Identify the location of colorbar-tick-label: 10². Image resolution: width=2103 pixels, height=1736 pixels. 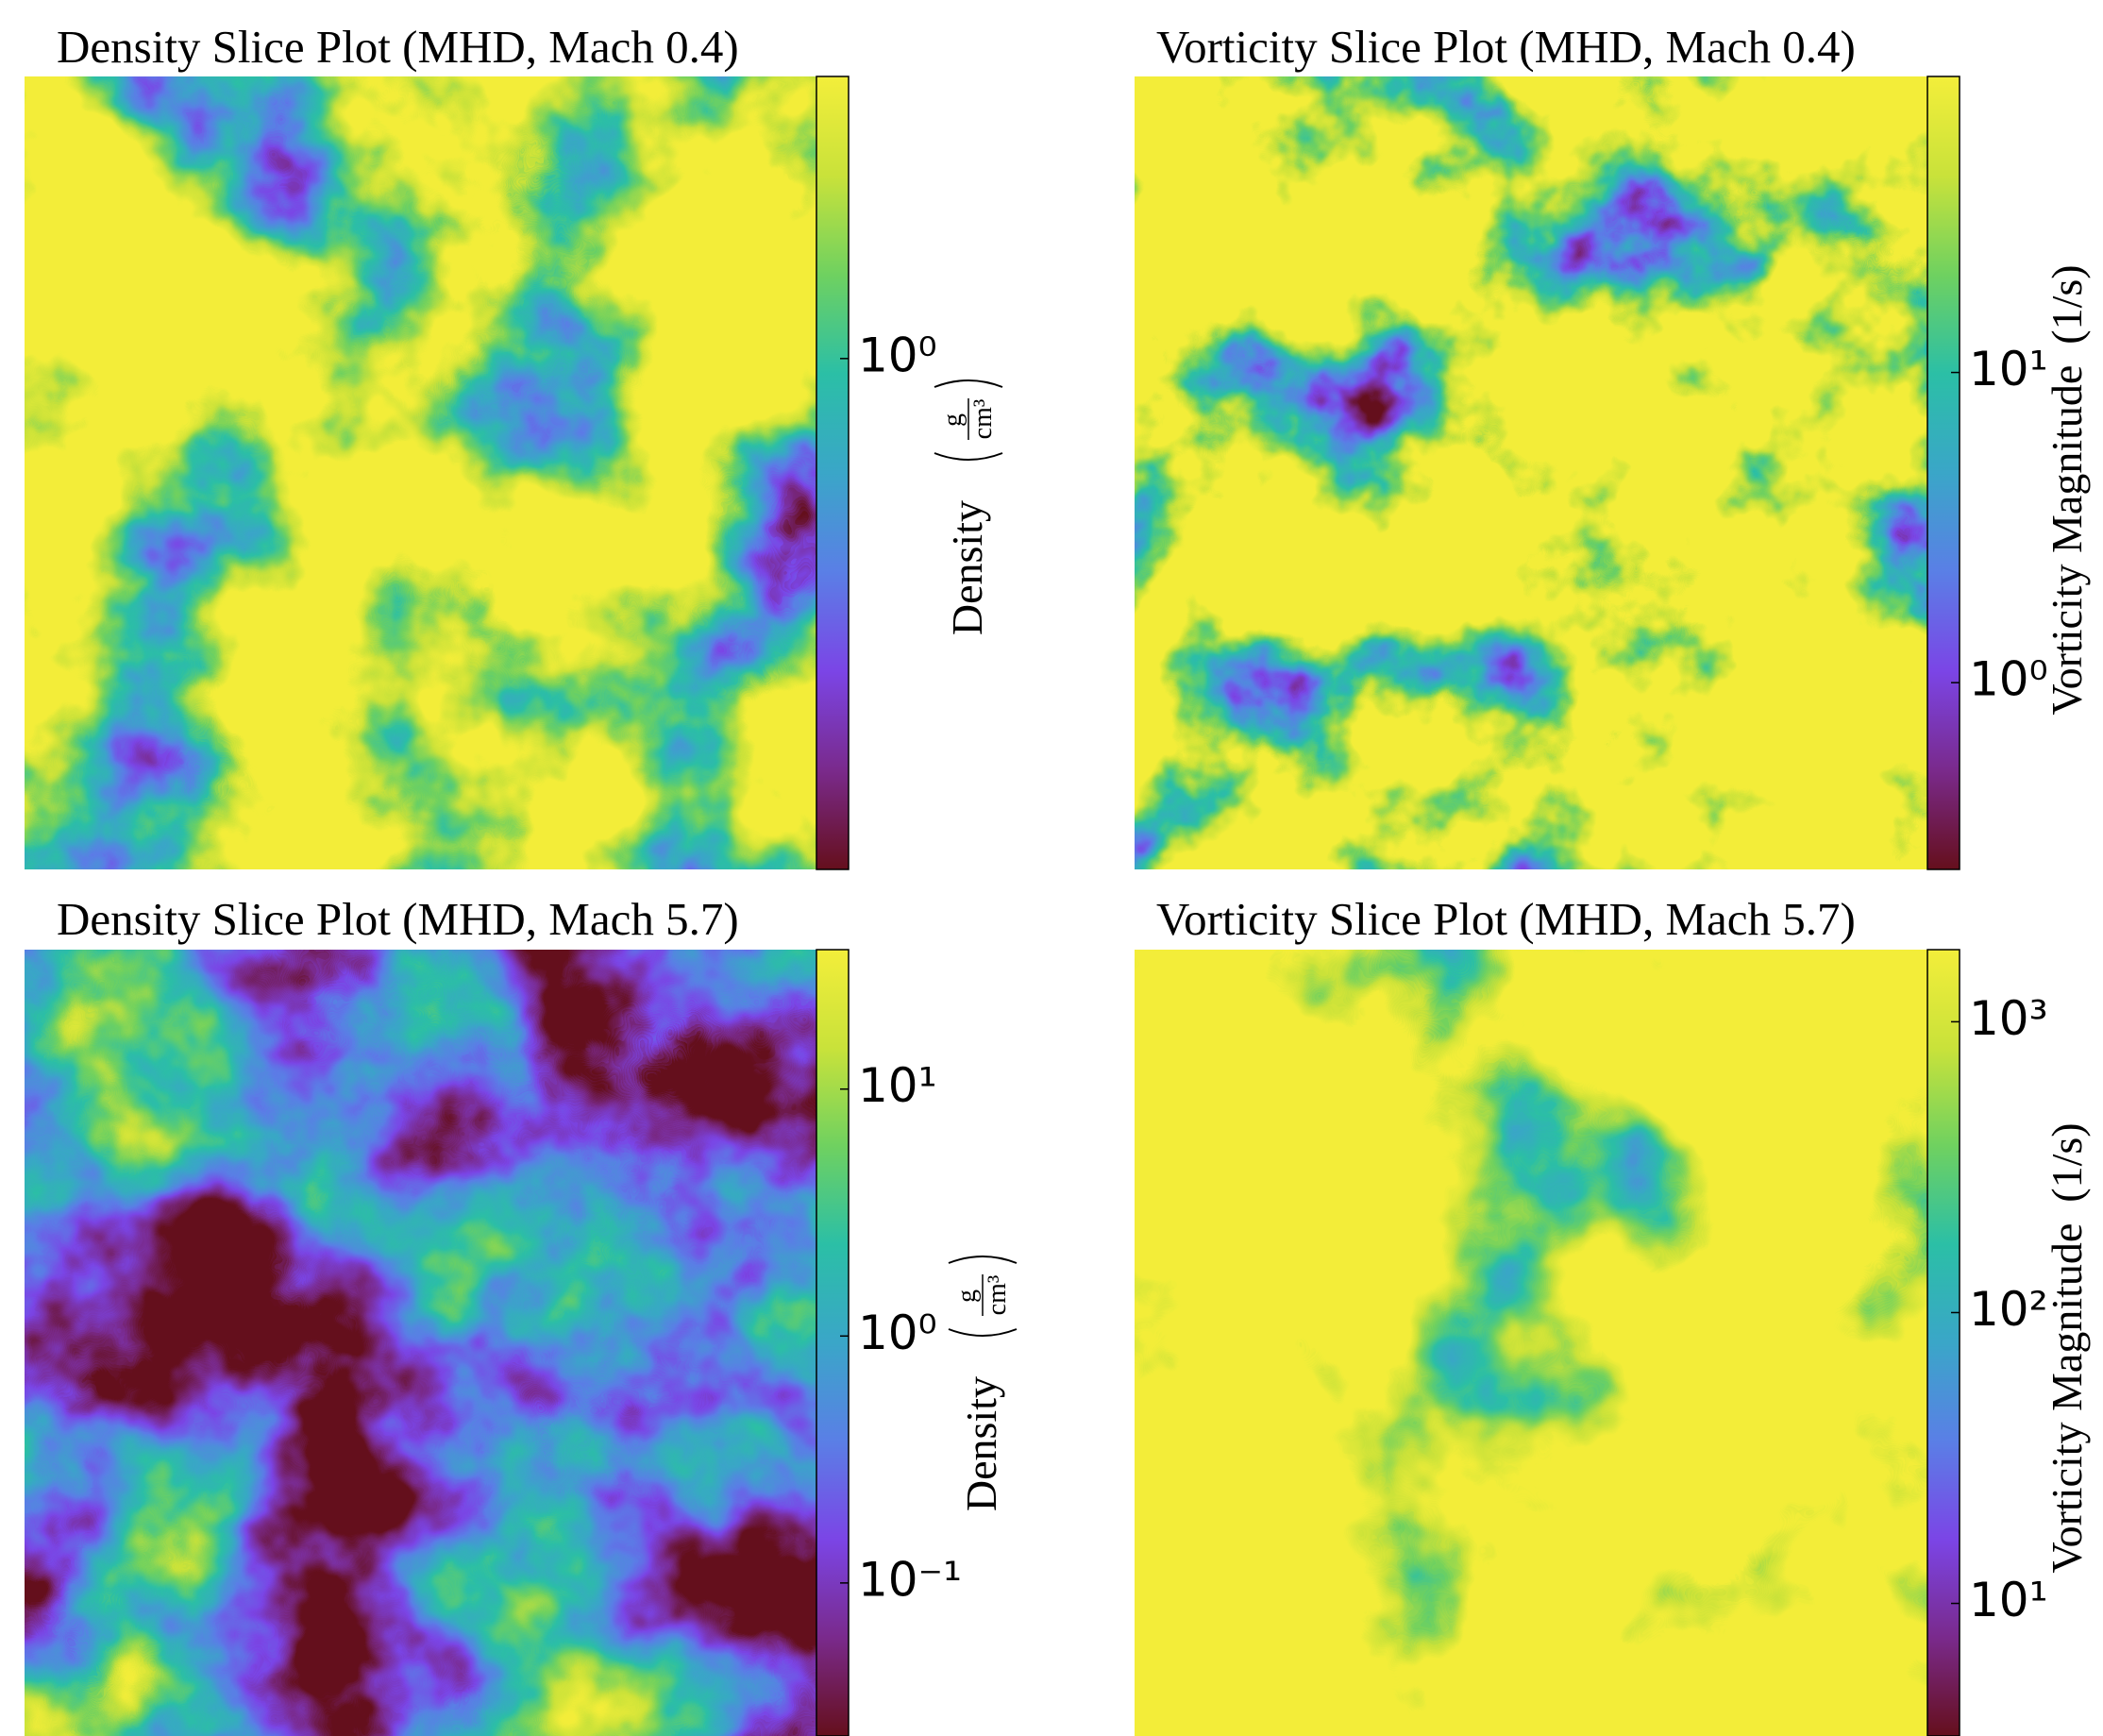
(2008, 1309).